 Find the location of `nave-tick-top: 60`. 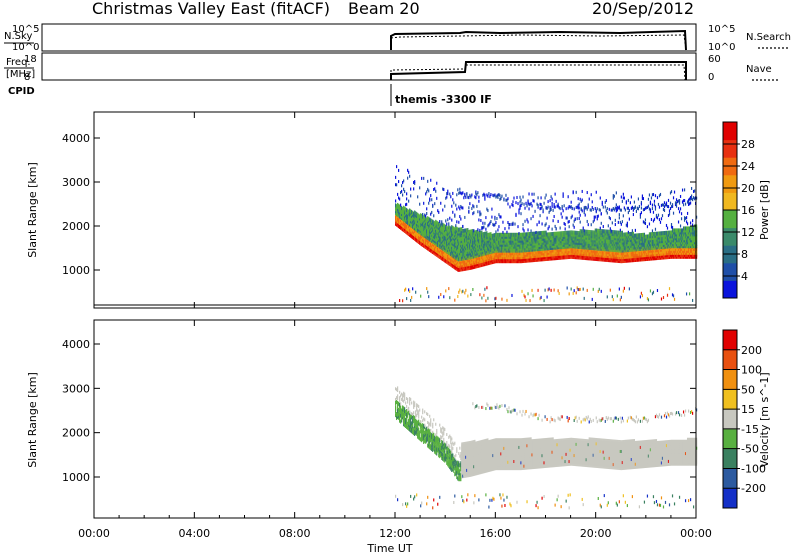

nave-tick-top: 60 is located at coordinates (714, 59).